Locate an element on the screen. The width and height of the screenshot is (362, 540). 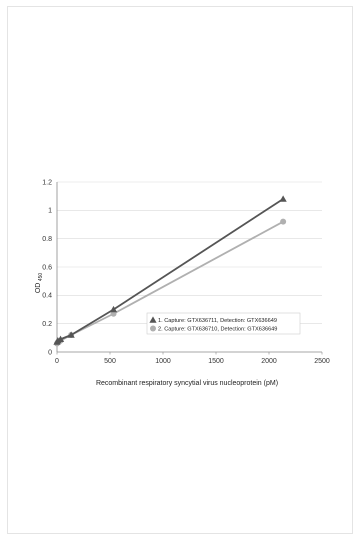
y-tick-label: 0.2 is located at coordinates (47, 324).